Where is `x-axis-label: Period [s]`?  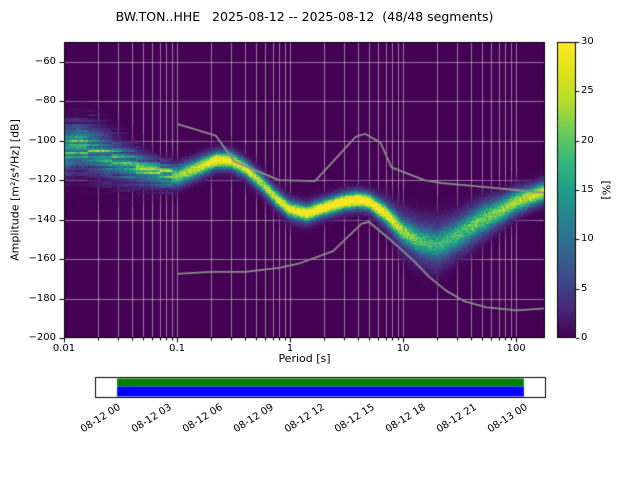
x-axis-label: Period [s] is located at coordinates (304, 358).